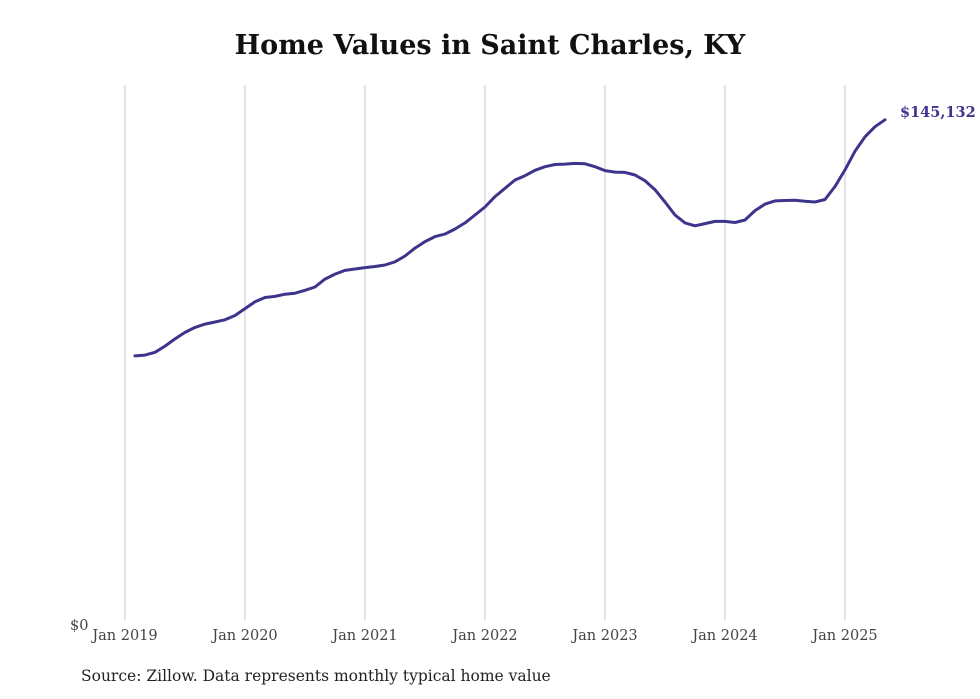 The image size is (980, 699). I want to click on x-tick-label: Jan 2019, so click(123, 636).